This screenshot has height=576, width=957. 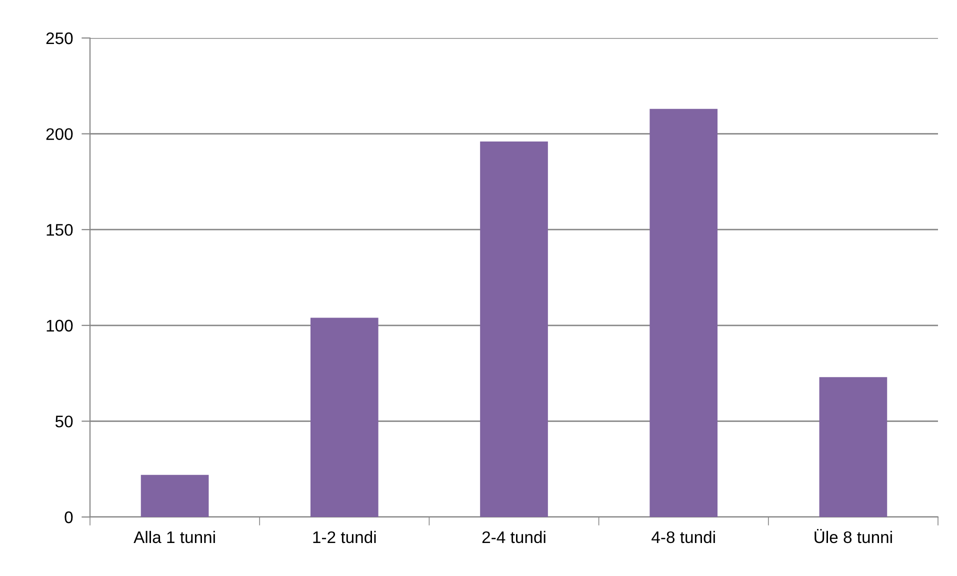 I want to click on y-tick-label: 50, so click(x=64, y=422).